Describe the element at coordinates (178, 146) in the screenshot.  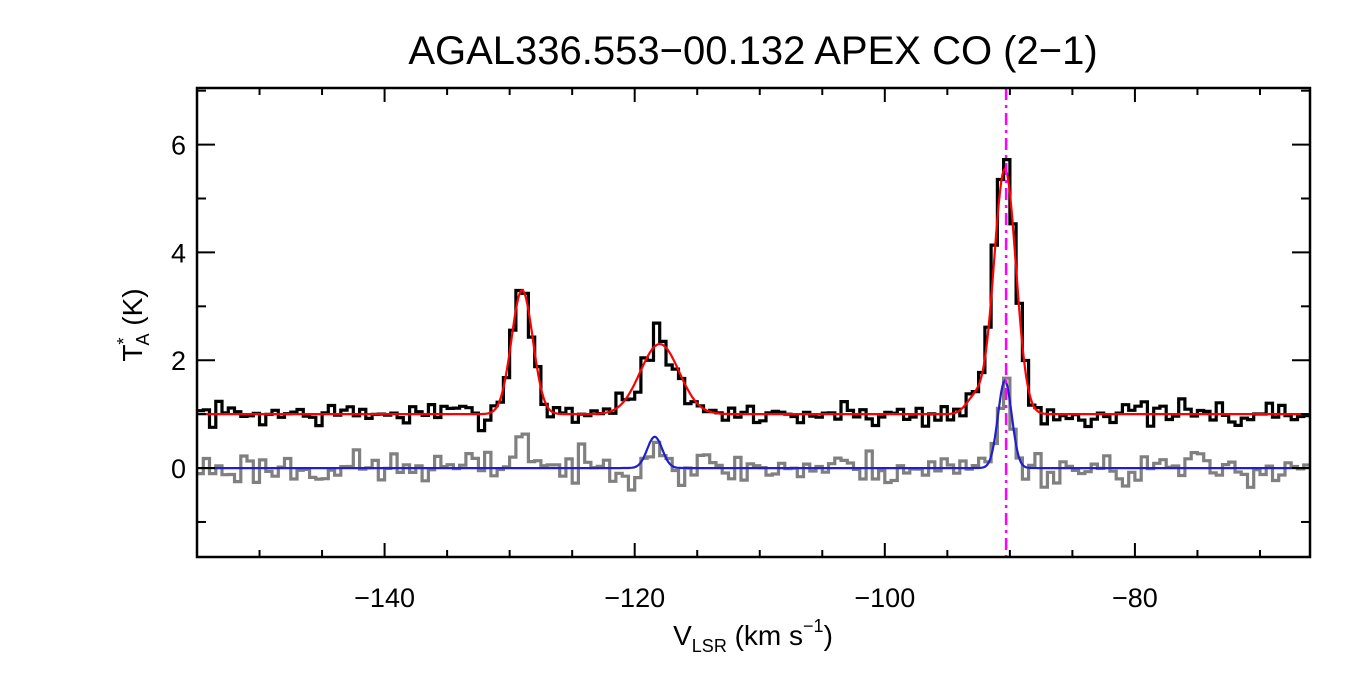
I see `y-tick-label: 6` at that location.